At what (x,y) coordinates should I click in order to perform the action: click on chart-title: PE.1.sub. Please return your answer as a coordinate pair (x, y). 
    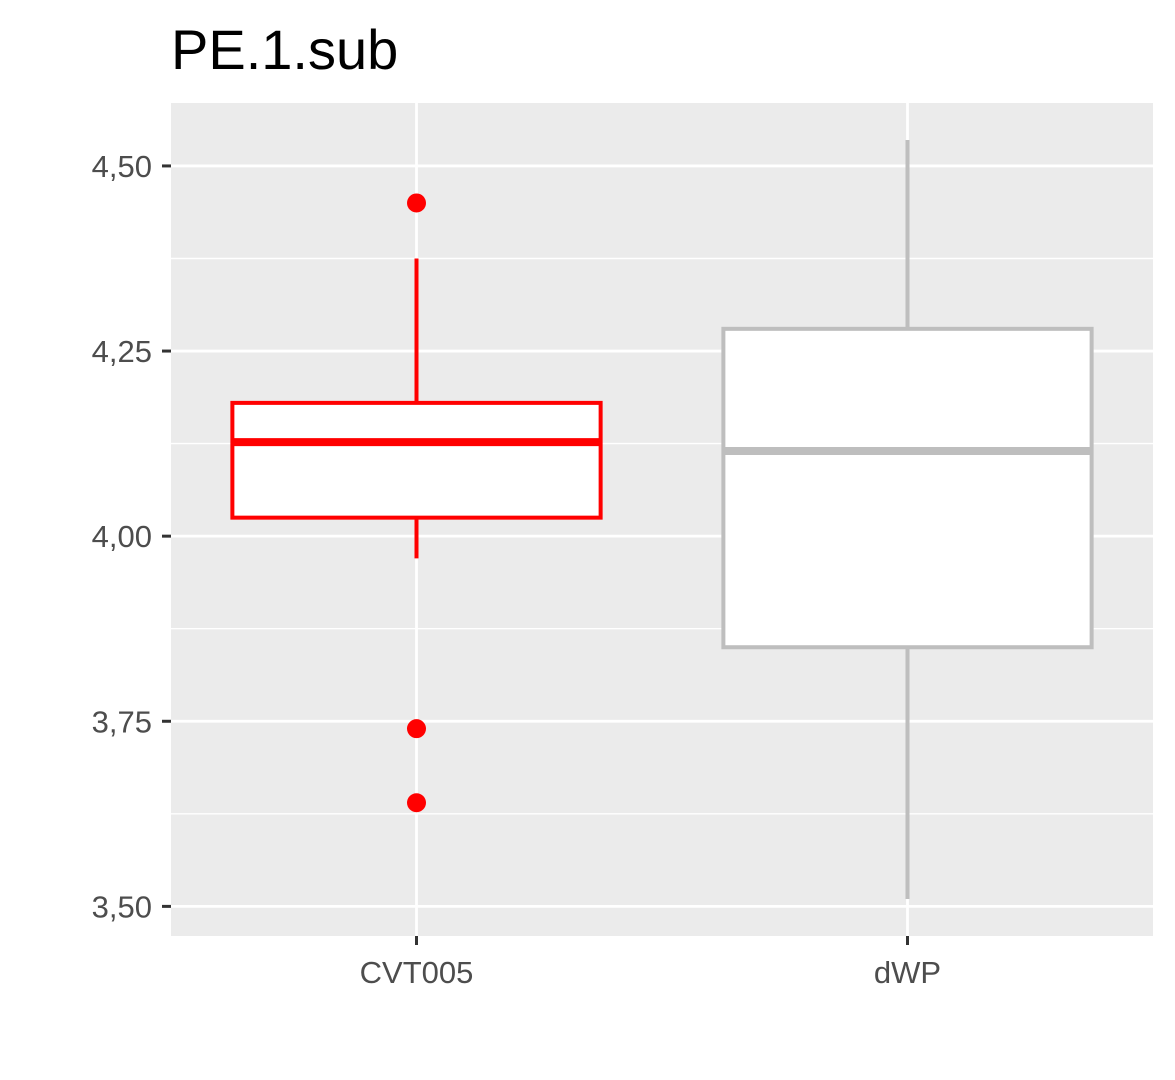
    Looking at the image, I should click on (284, 49).